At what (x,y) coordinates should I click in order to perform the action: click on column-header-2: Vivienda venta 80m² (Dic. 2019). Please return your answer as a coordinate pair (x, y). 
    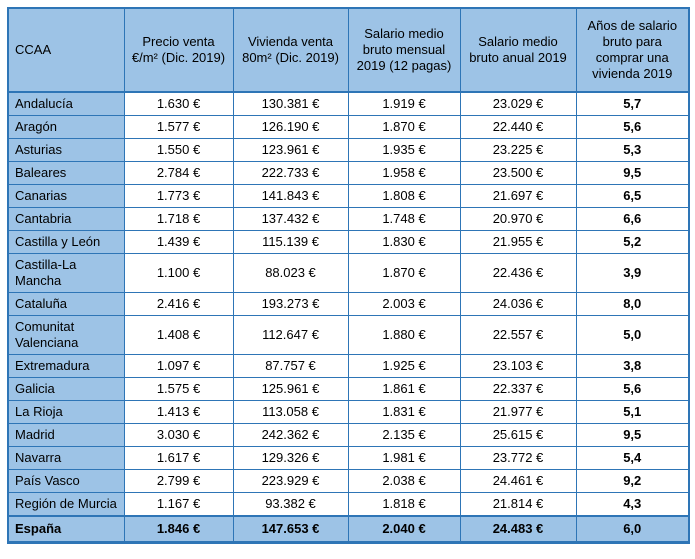
    Looking at the image, I should click on (290, 50).